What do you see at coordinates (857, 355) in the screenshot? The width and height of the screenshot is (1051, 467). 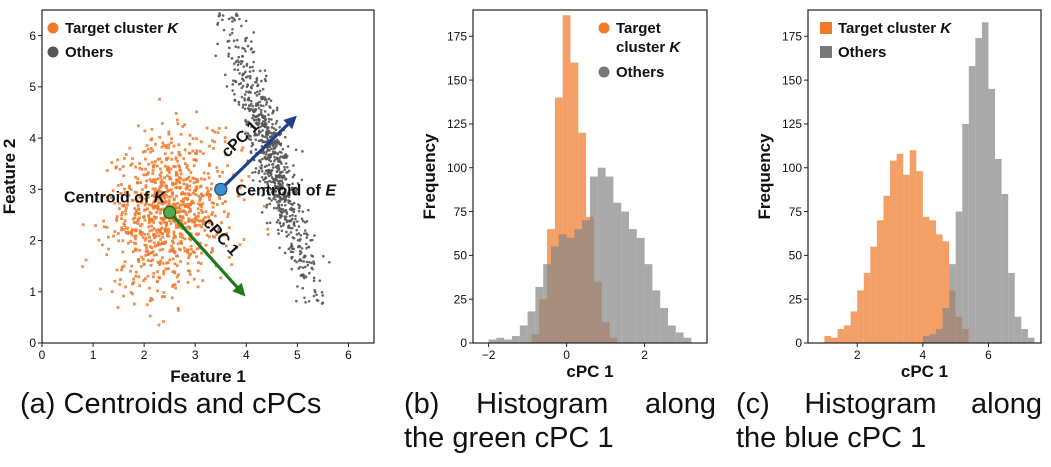 I see `hist-blue-xtick-label: 2` at bounding box center [857, 355].